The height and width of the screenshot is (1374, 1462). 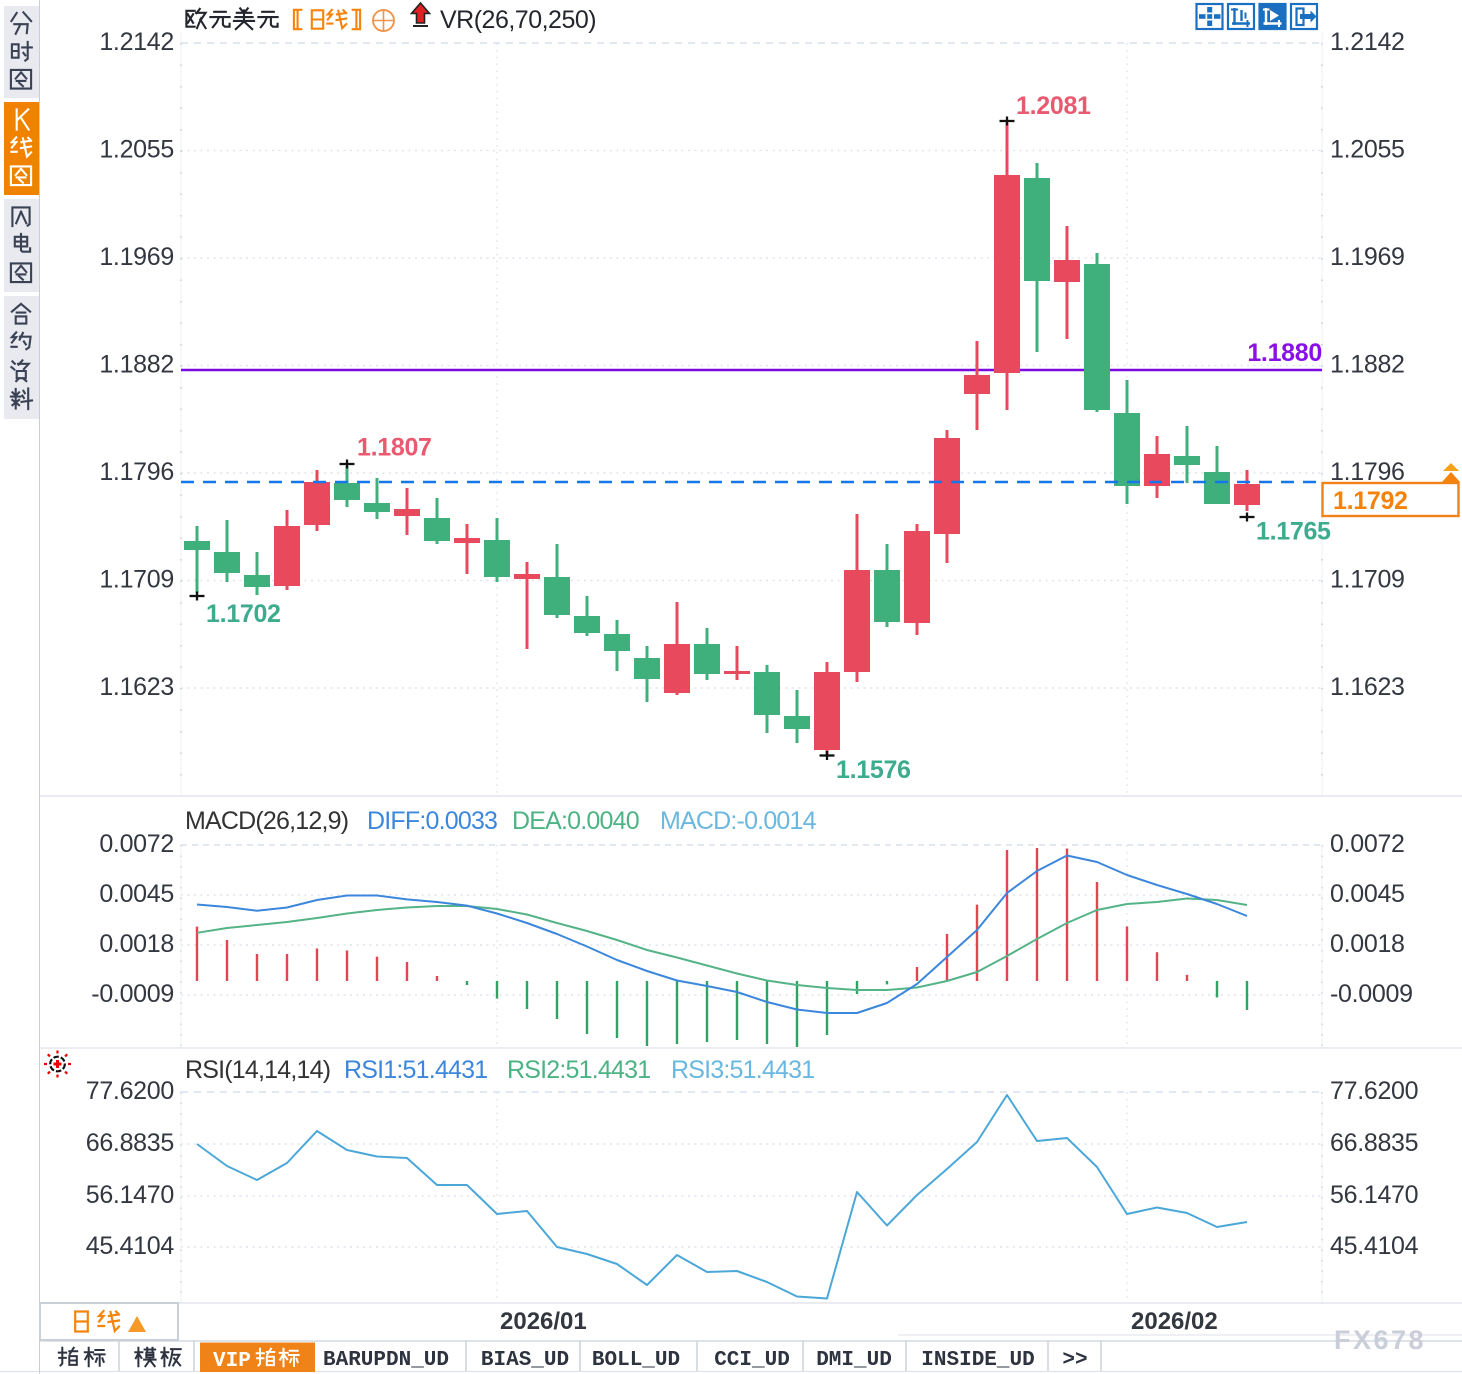 What do you see at coordinates (742, 1070) in the screenshot?
I see `svg-text: RSI3:51.4431` at bounding box center [742, 1070].